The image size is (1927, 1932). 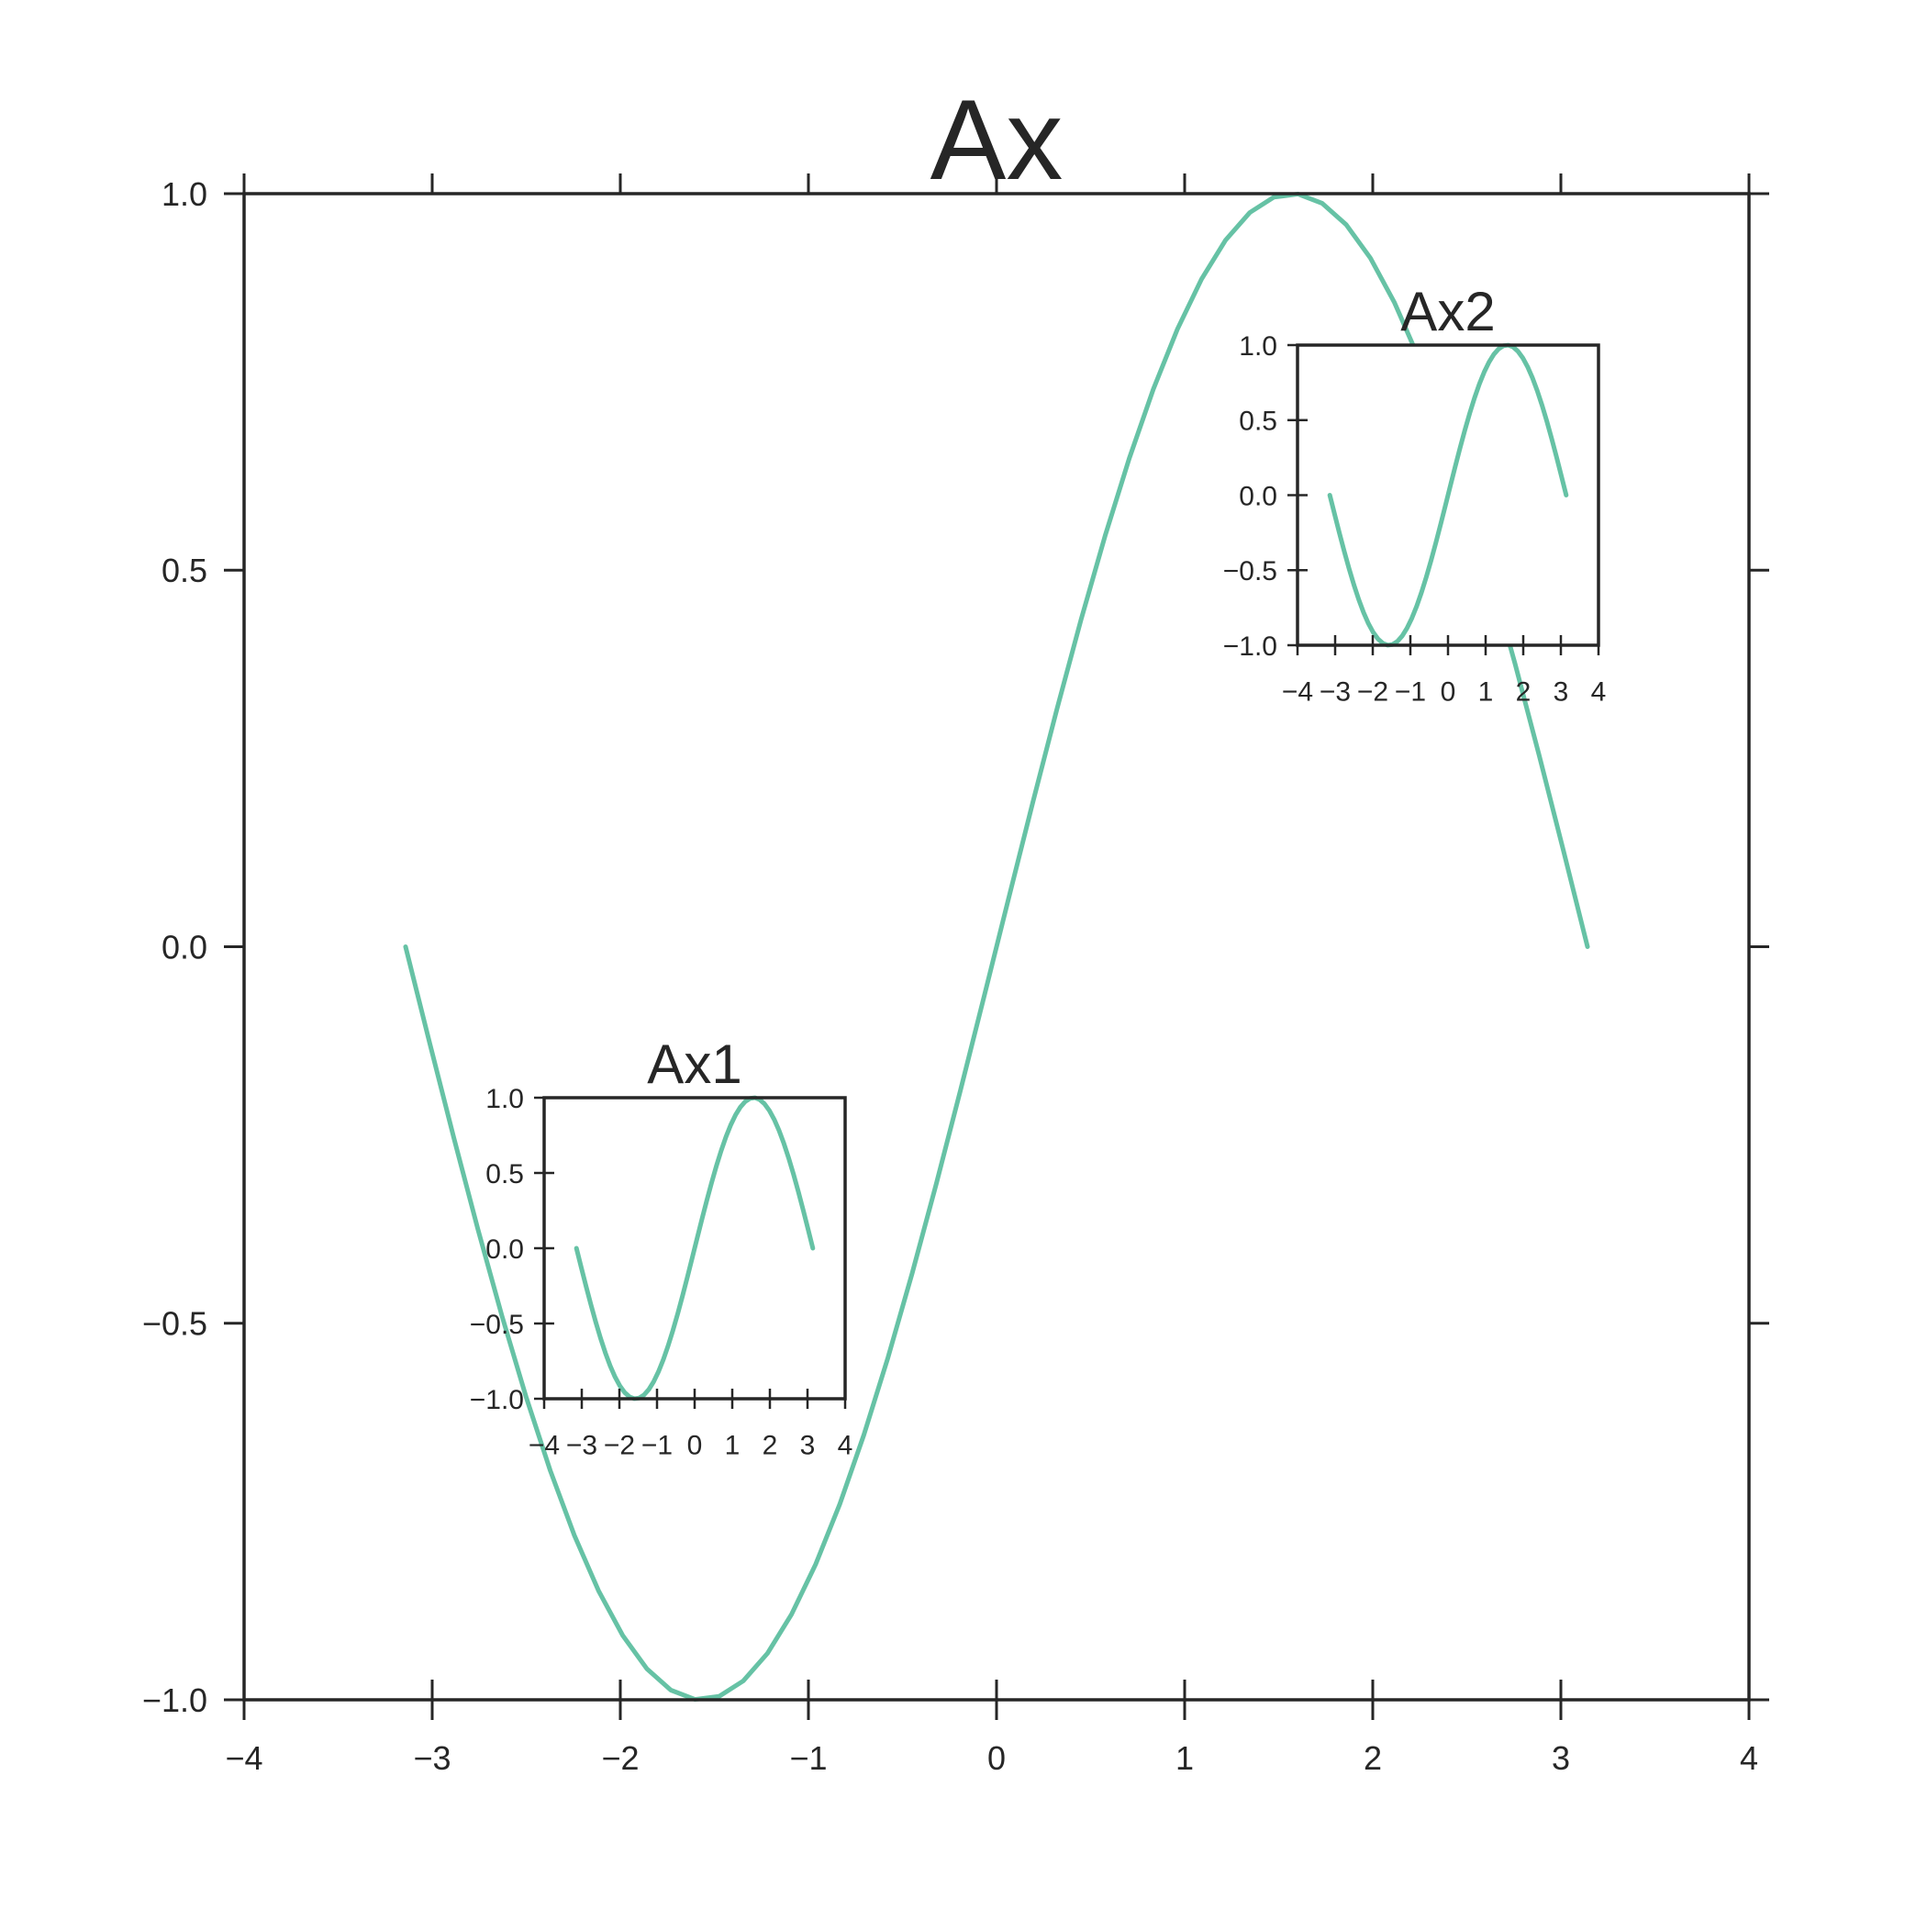 What do you see at coordinates (695, 1446) in the screenshot?
I see `ax1-xtick-label: 0` at bounding box center [695, 1446].